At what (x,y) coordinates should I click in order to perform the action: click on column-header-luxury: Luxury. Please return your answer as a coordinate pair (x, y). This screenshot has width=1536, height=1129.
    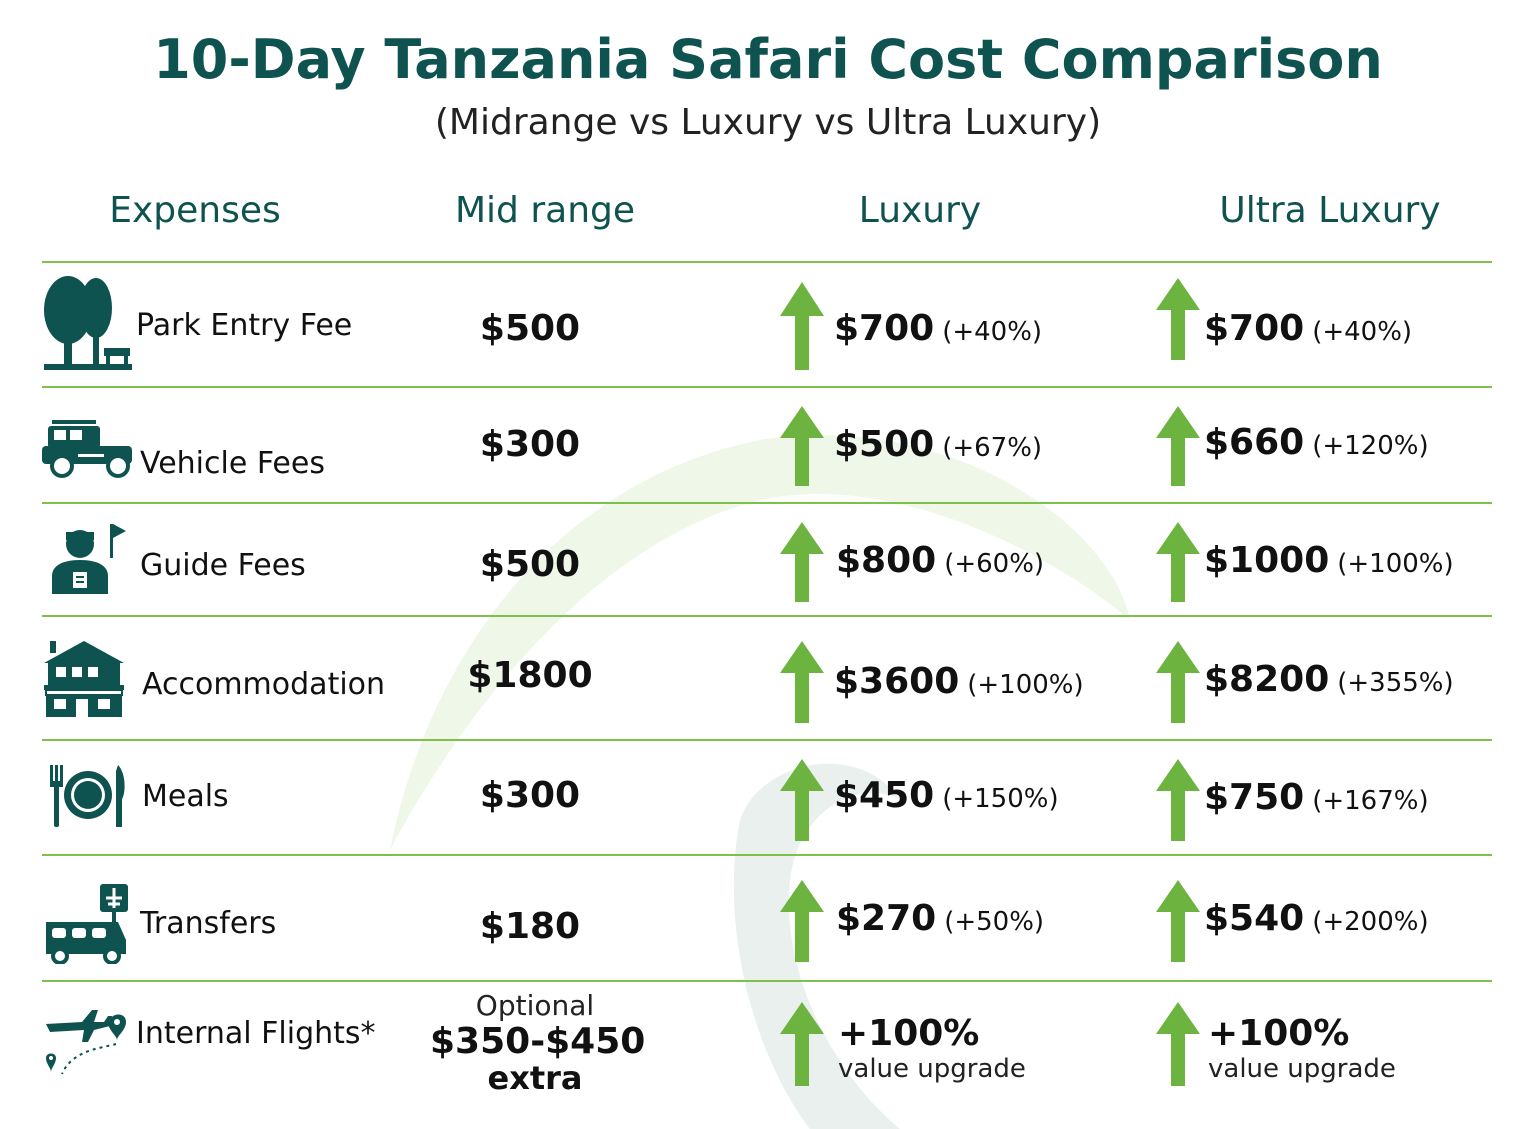
    Looking at the image, I should click on (920, 210).